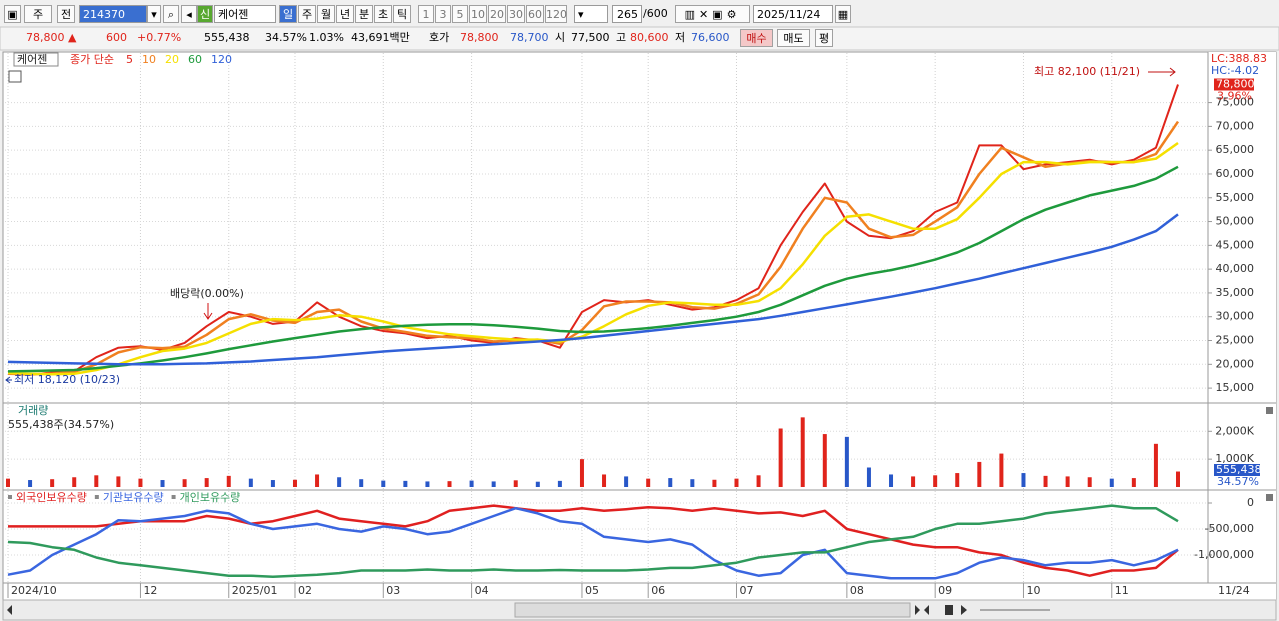  Describe the element at coordinates (305, 590) in the screenshot. I see `x-tick-label: 02` at that location.